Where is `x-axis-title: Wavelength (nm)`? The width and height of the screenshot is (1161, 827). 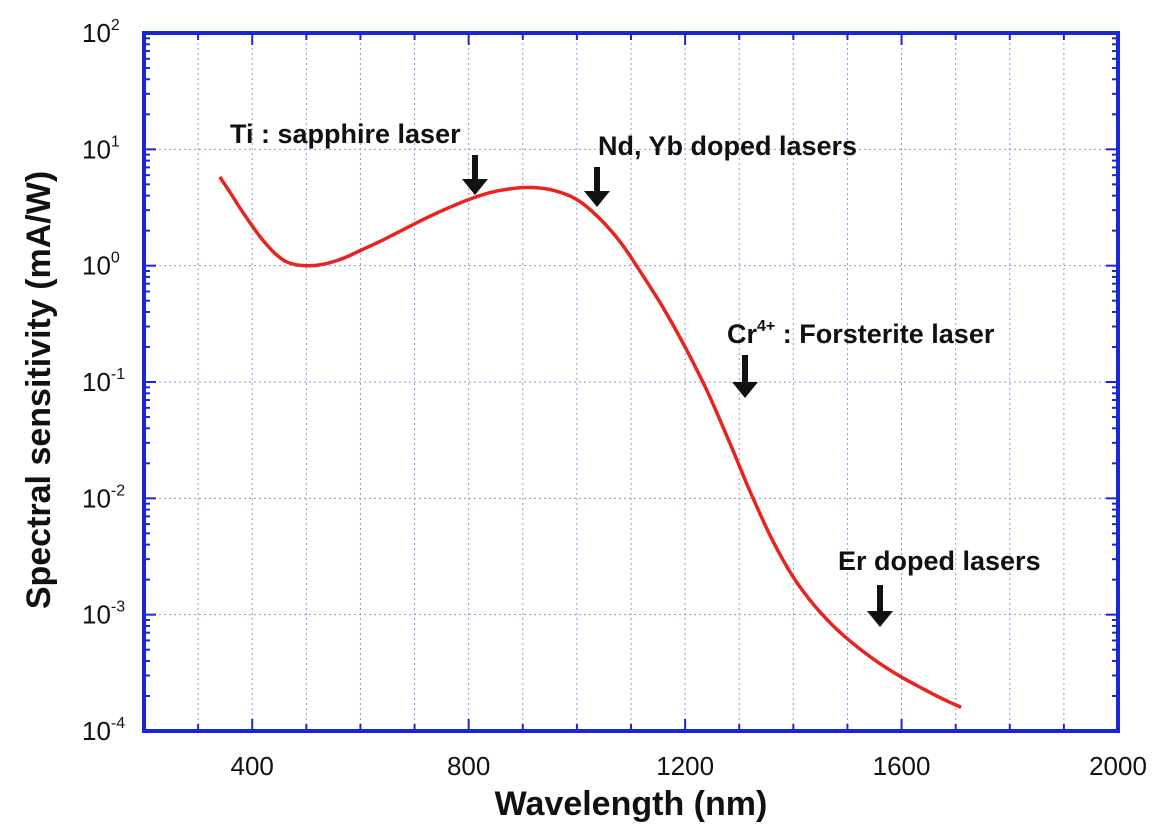
x-axis-title: Wavelength (nm) is located at coordinates (631, 804).